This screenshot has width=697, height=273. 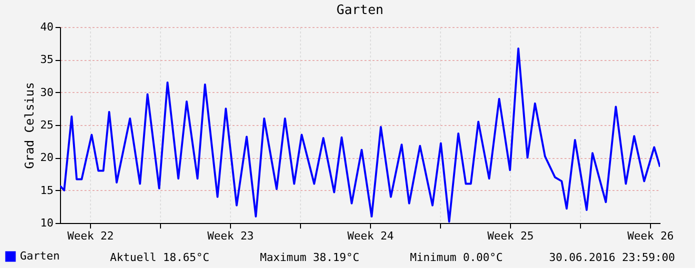 I want to click on y-tick-label: 35, so click(x=47, y=59).